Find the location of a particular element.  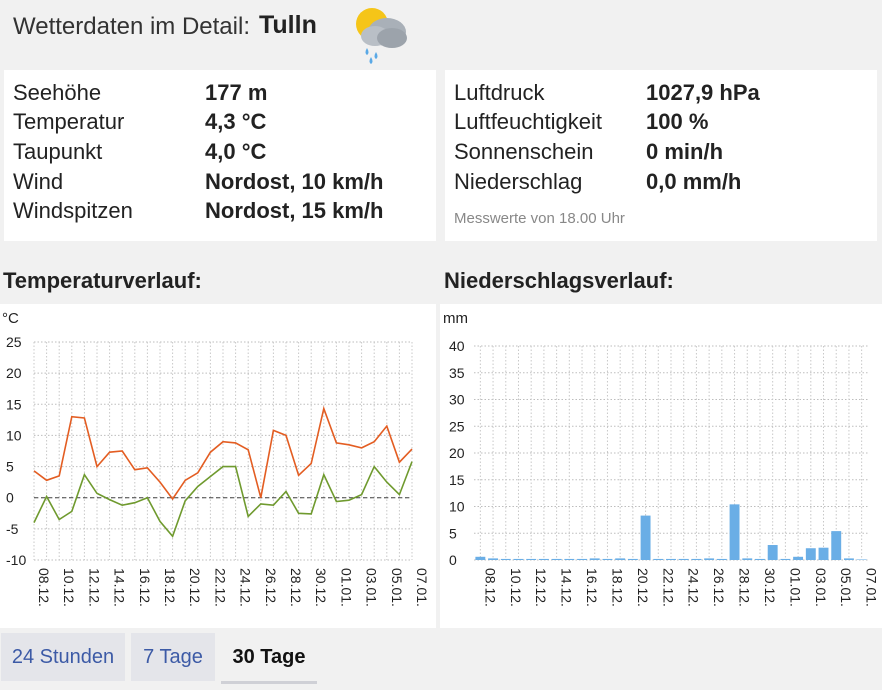

y-tick-label: 25 is located at coordinates (457, 426).